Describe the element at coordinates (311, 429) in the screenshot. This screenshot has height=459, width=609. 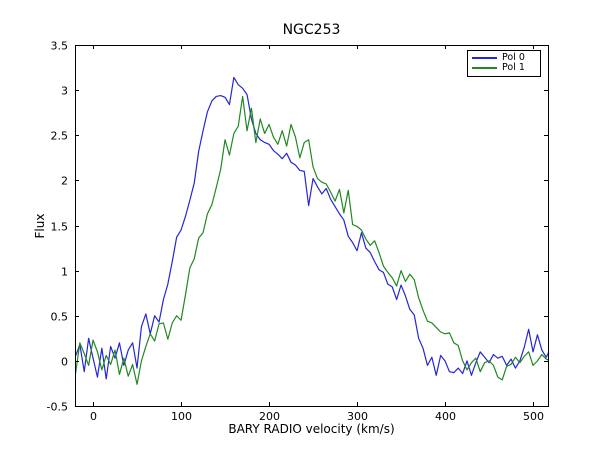
I see `x-axis-label: BARY RADIO velocity (km/s)` at that location.